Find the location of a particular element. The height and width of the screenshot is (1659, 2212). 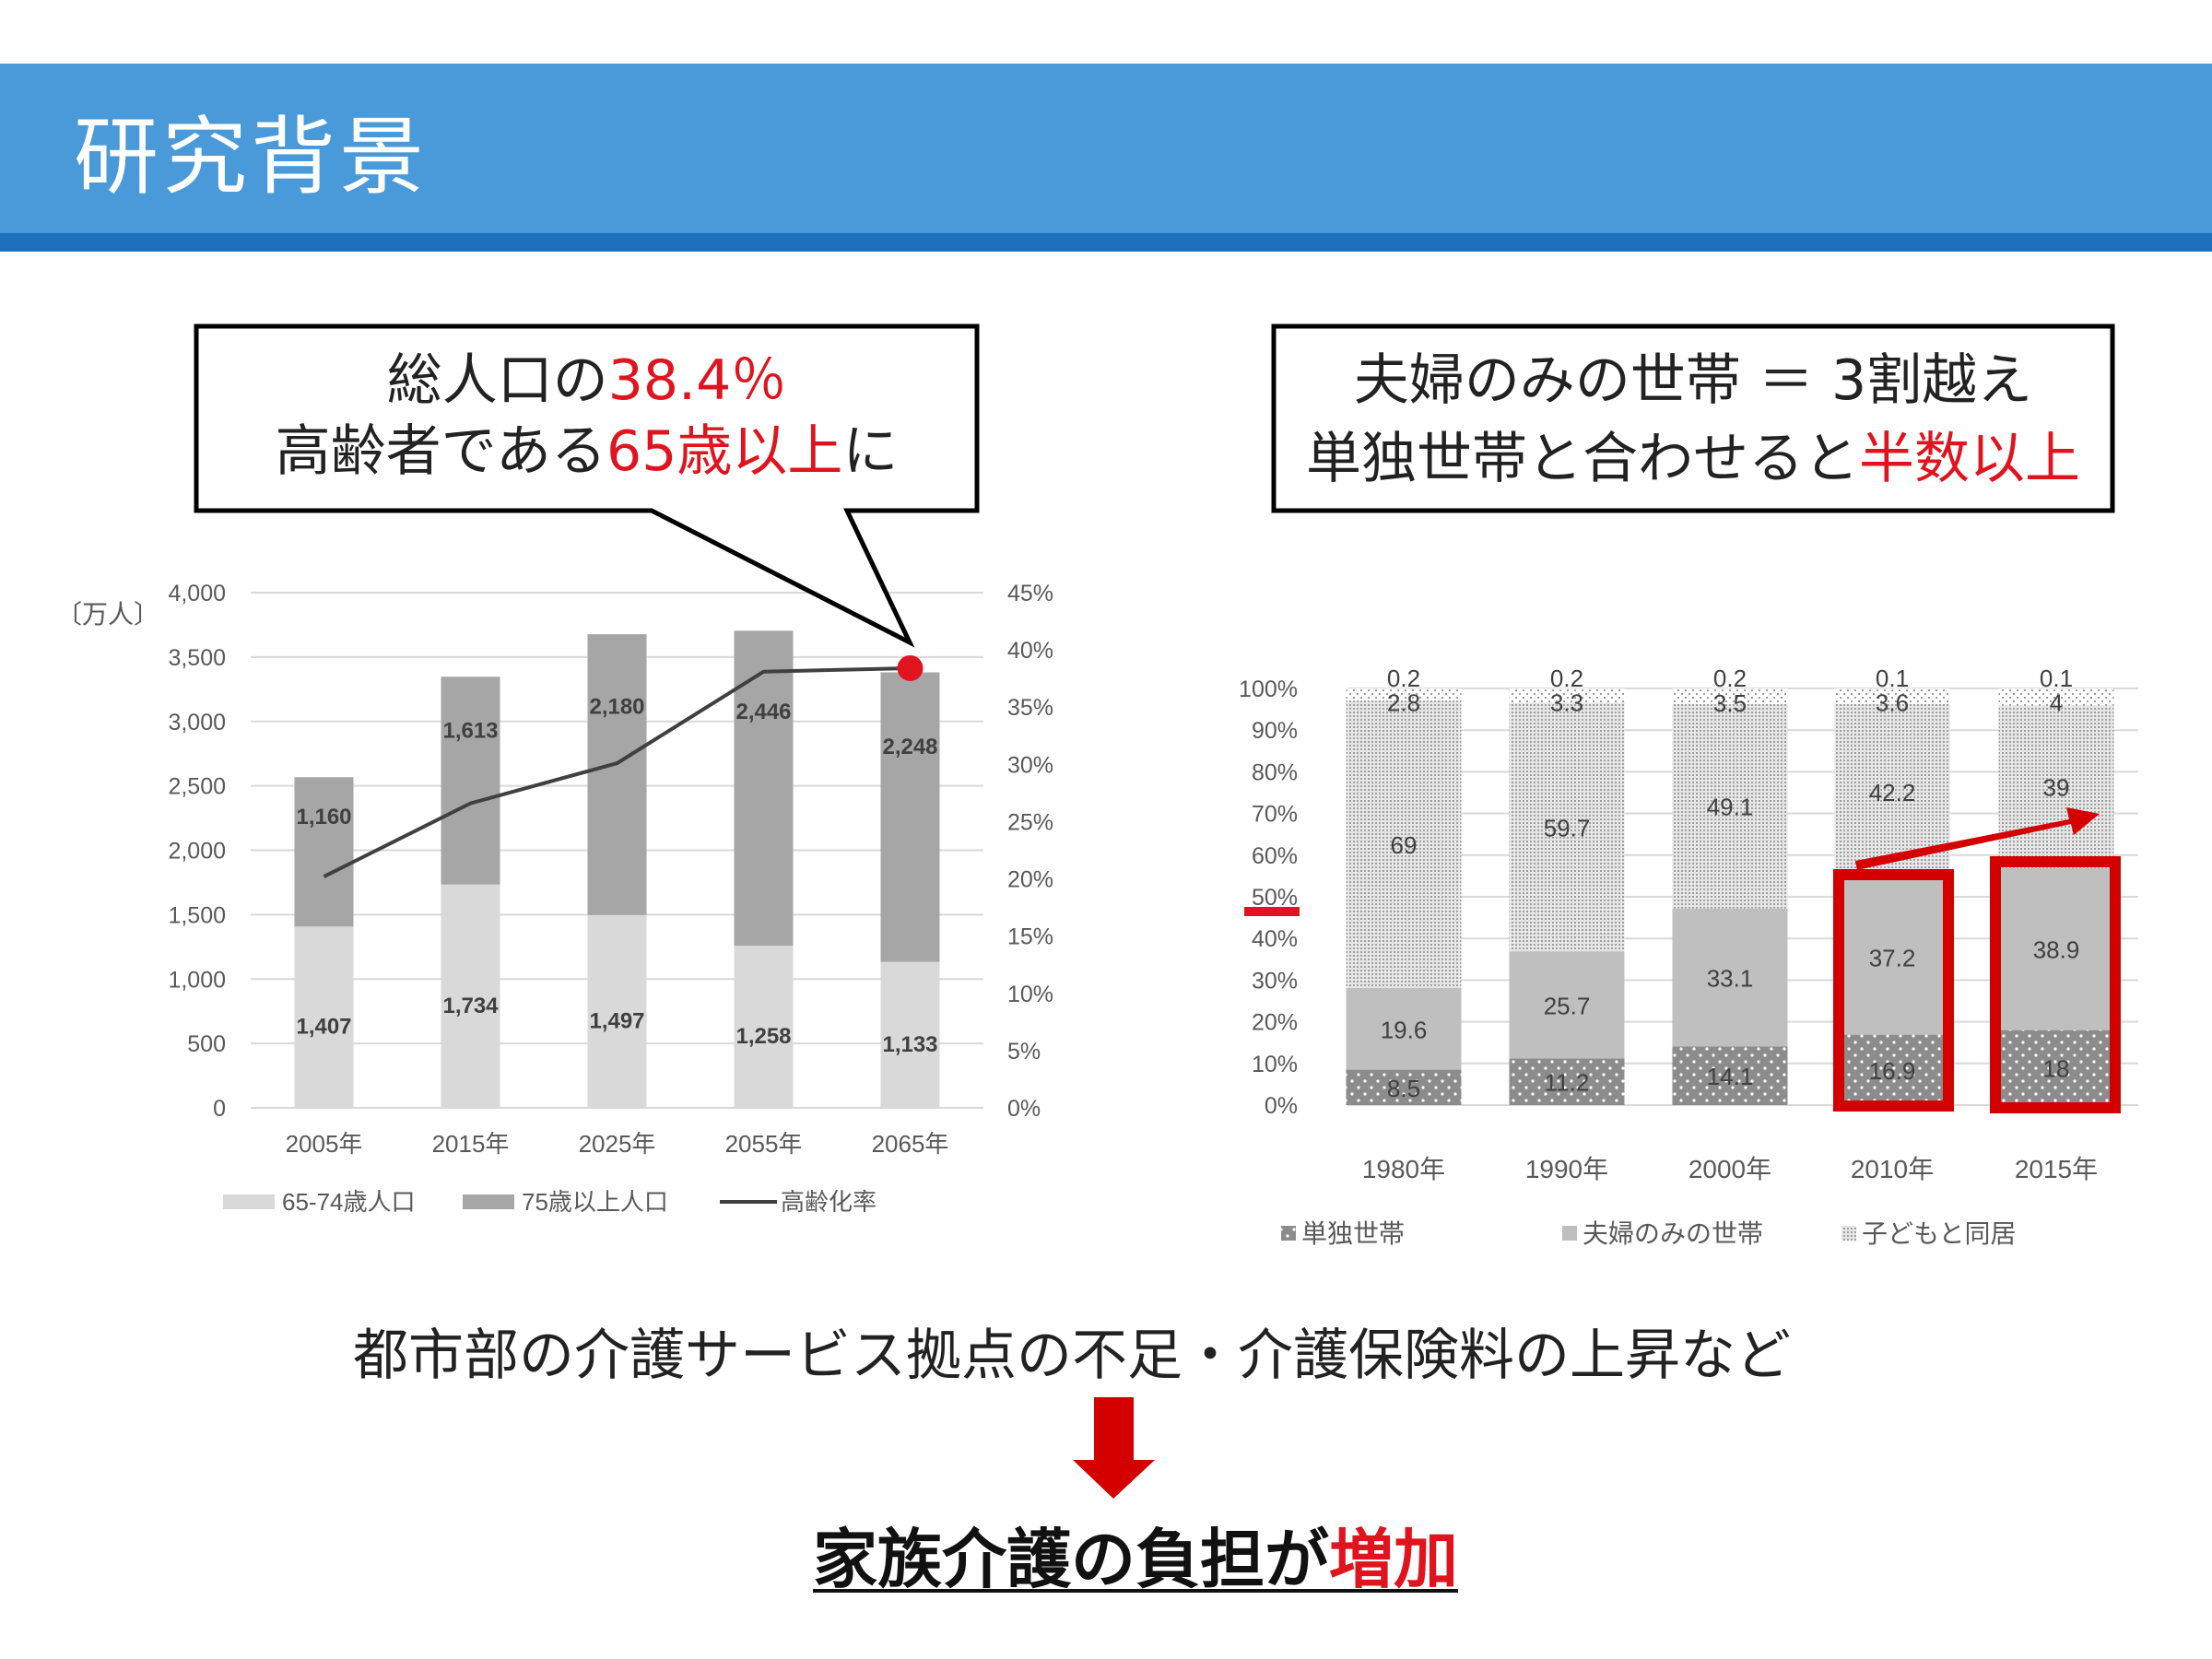

cause-text: 都市部の介護サービス拠点の不足・介護保険料の上昇など is located at coordinates (1072, 1356).